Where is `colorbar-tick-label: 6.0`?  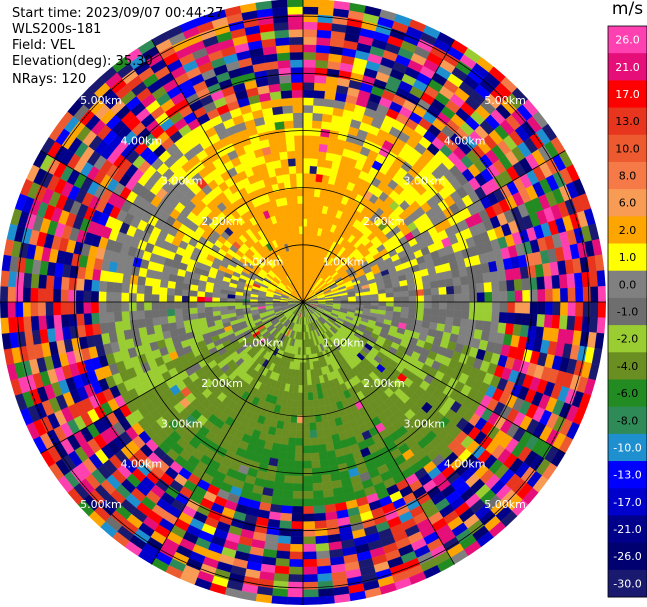 colorbar-tick-label: 6.0 is located at coordinates (628, 203).